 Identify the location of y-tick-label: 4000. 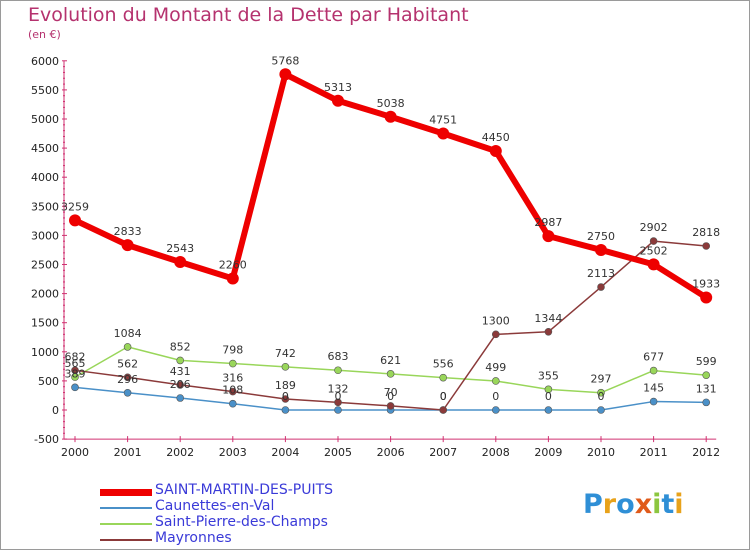
(45, 177).